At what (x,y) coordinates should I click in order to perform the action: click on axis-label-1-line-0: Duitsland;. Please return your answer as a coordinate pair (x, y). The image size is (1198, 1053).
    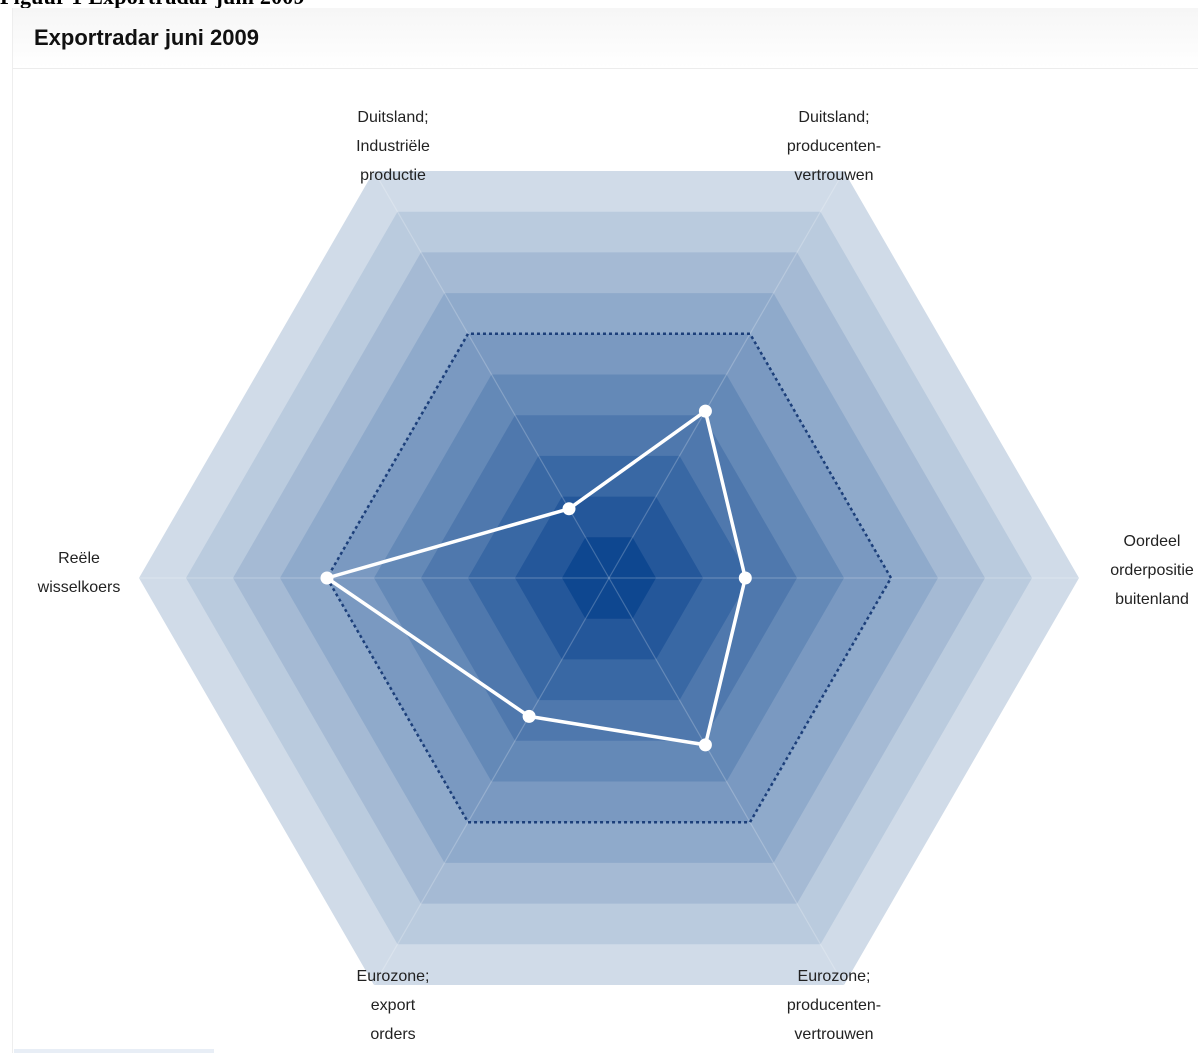
    Looking at the image, I should click on (833, 117).